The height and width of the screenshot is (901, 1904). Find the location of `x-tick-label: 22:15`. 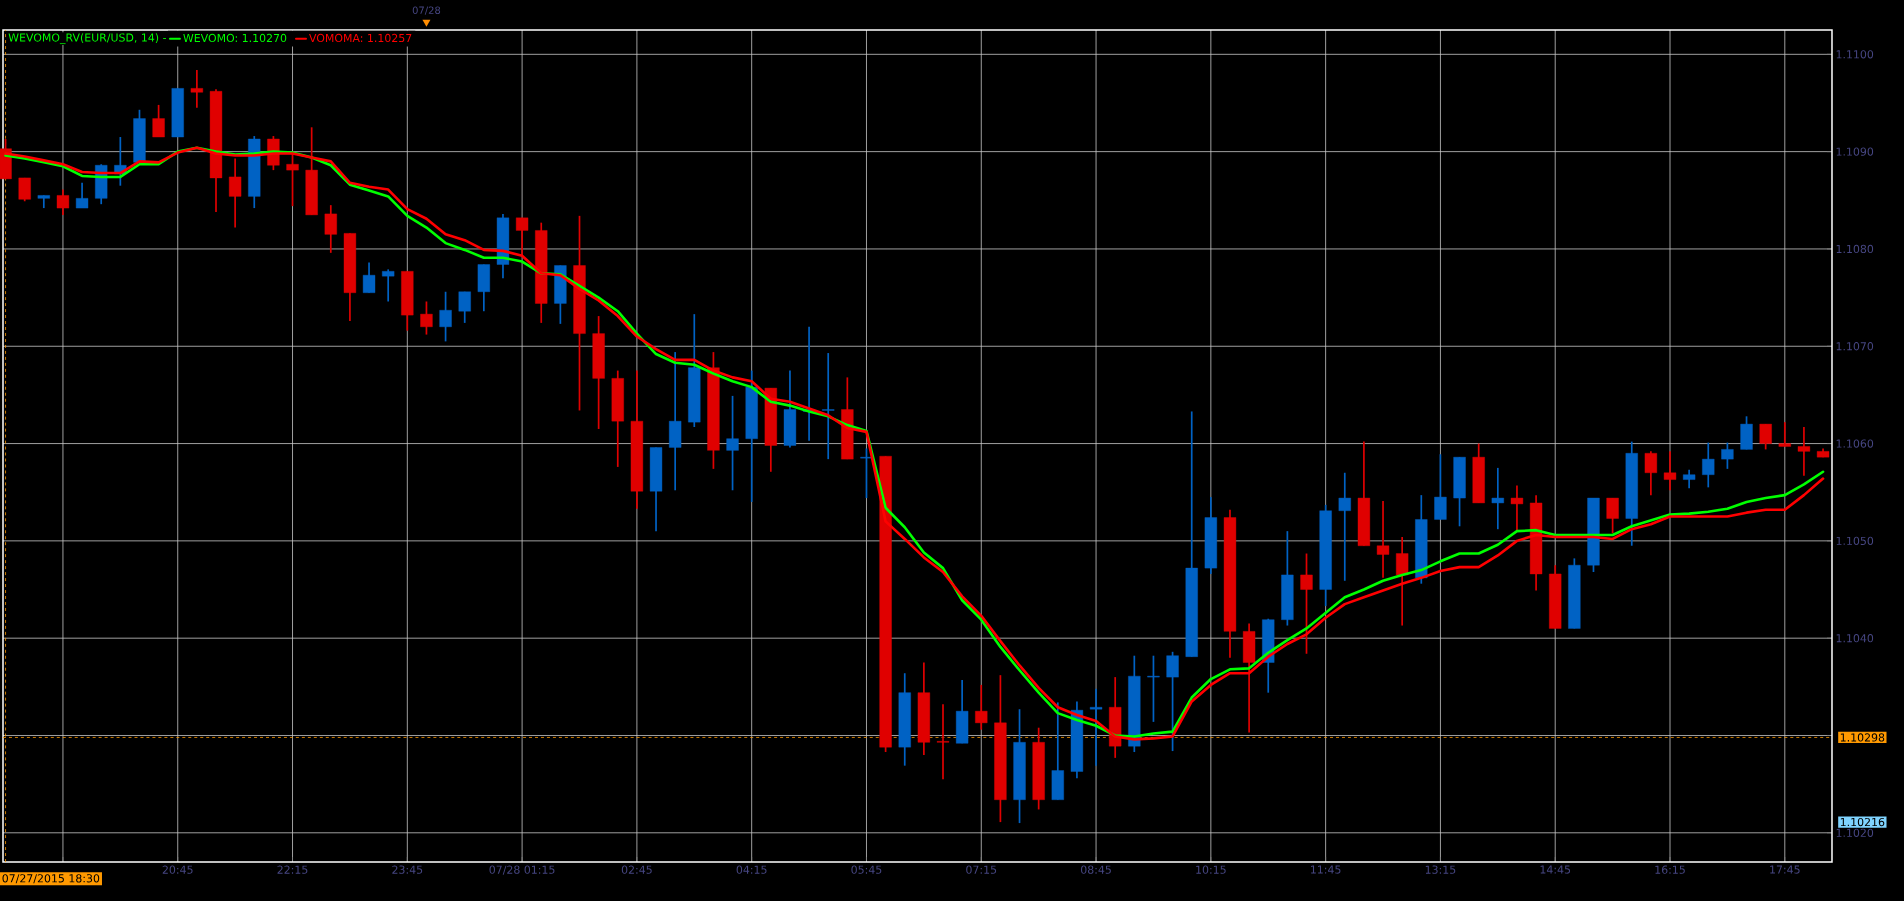

x-tick-label: 22:15 is located at coordinates (292, 869).